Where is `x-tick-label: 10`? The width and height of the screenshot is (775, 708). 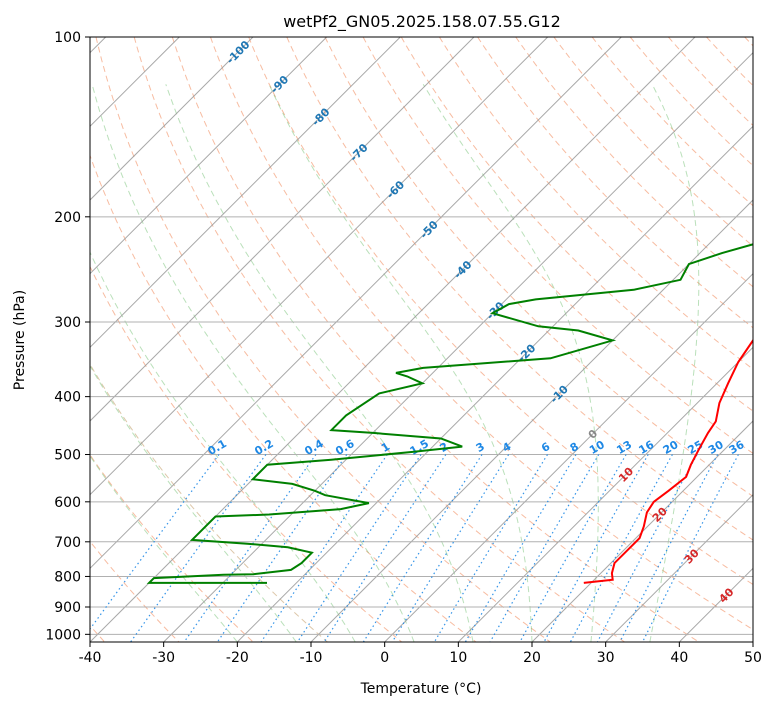
x-tick-label: 10 is located at coordinates (458, 658).